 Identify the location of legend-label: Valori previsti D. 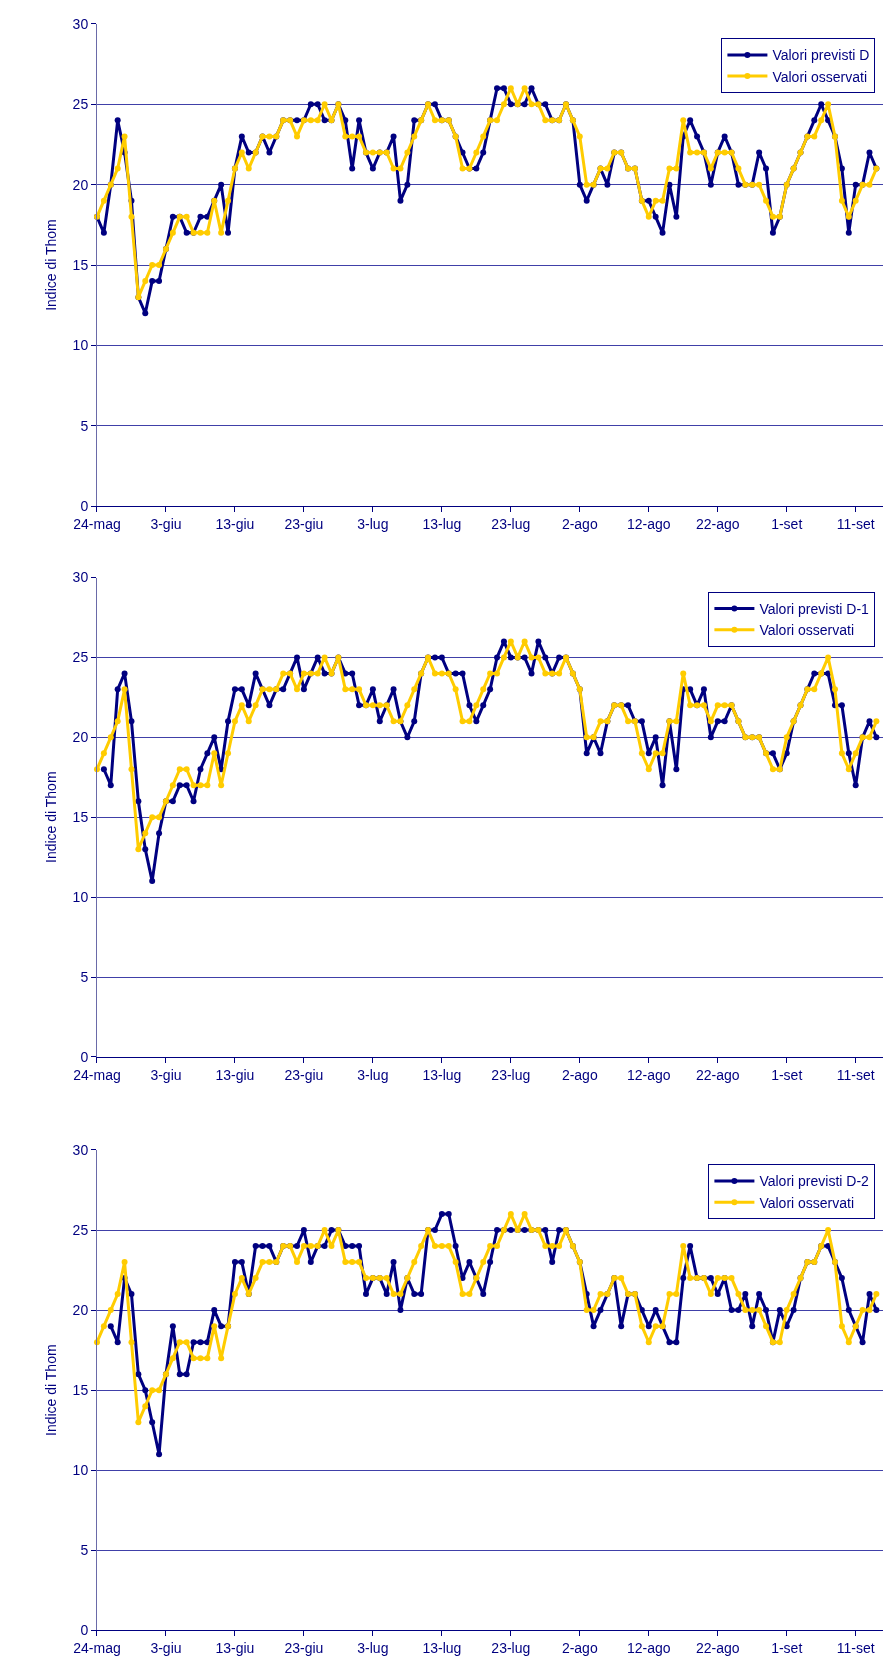
(821, 55).